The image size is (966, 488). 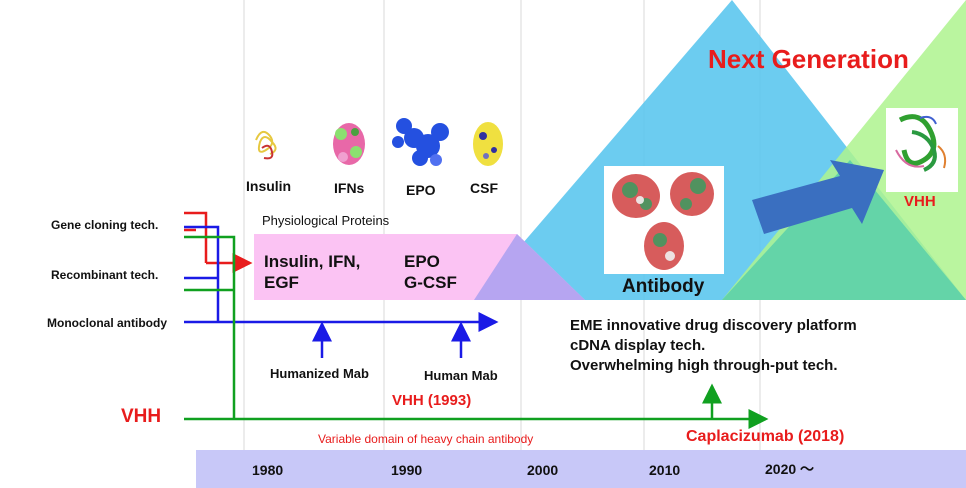 What do you see at coordinates (713, 325) in the screenshot?
I see `platform-line-1: EME innovative drug discovery platform` at bounding box center [713, 325].